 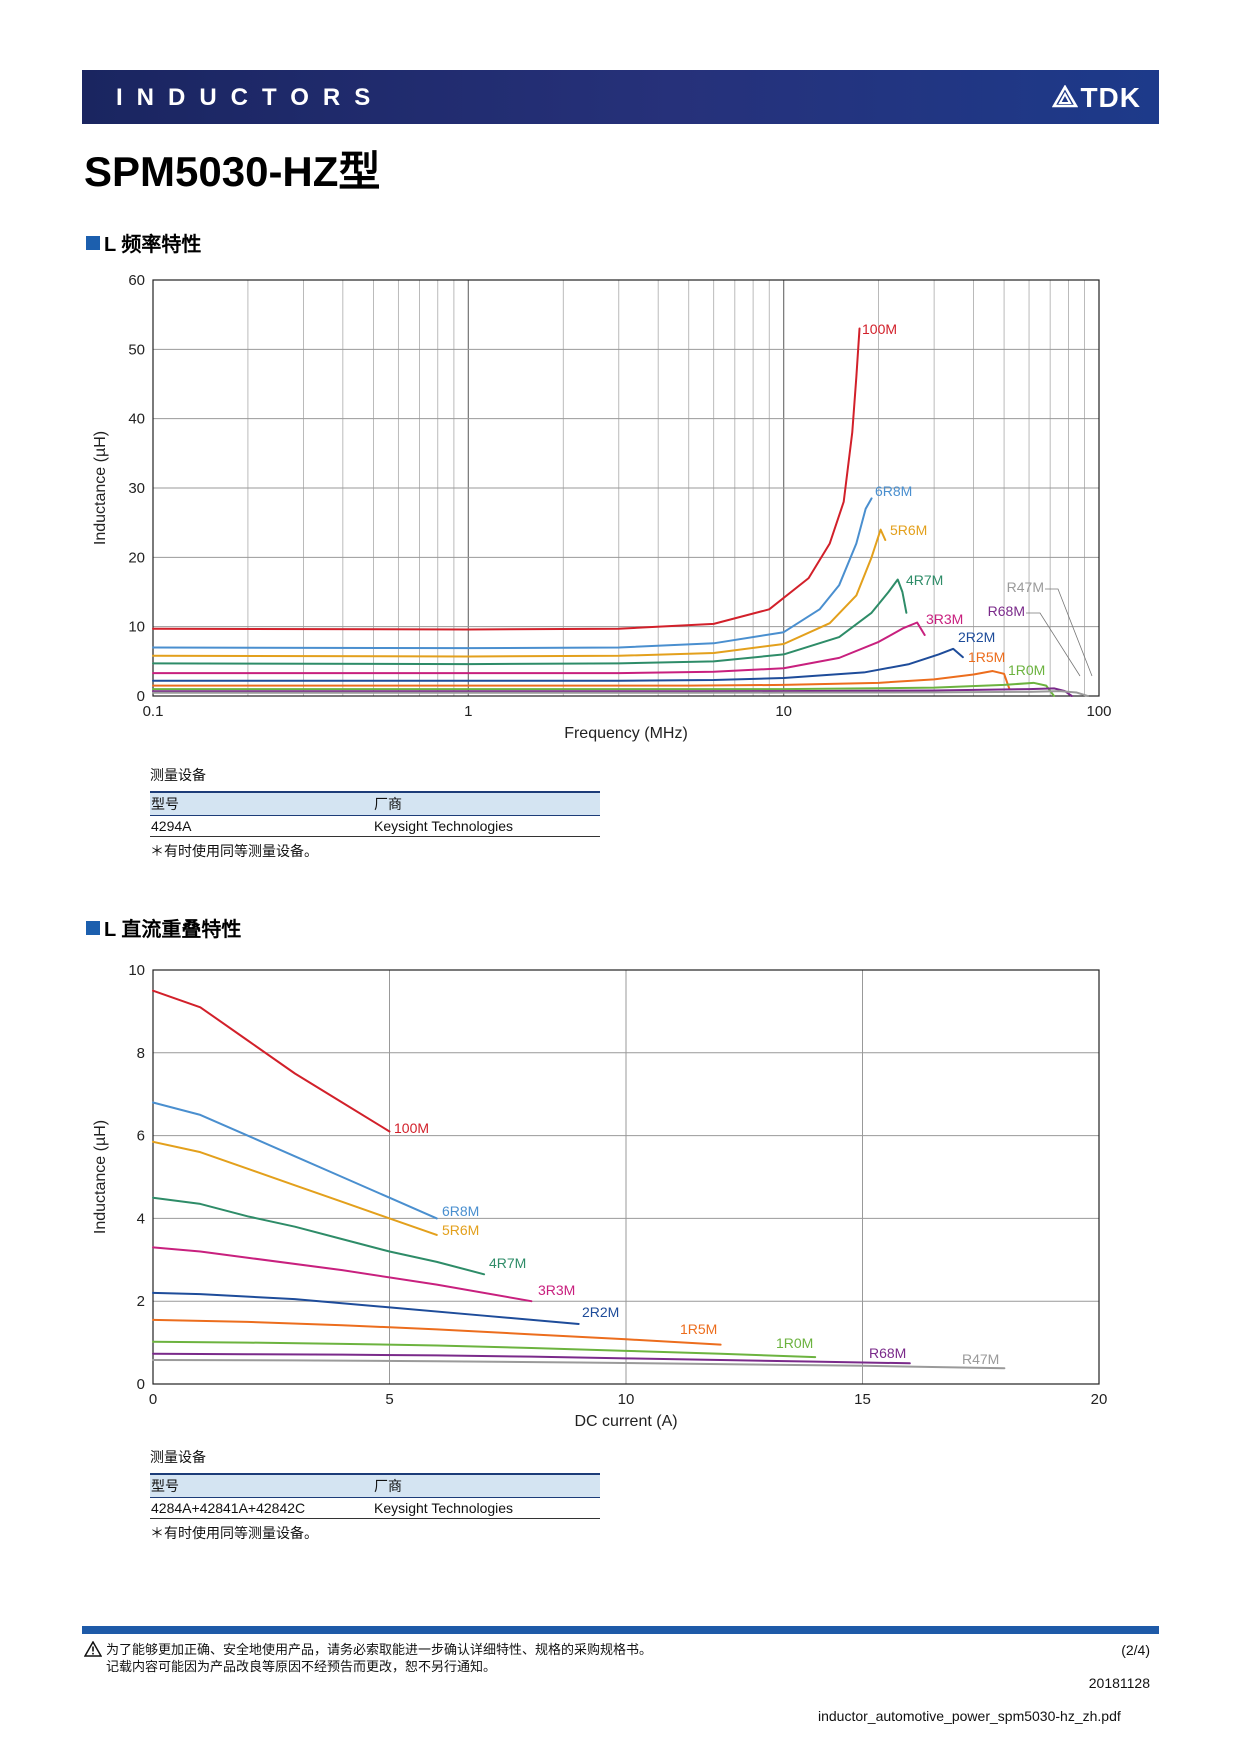 What do you see at coordinates (620, 97) in the screenshot?
I see `header-banner: INDUCTORS TDK` at bounding box center [620, 97].